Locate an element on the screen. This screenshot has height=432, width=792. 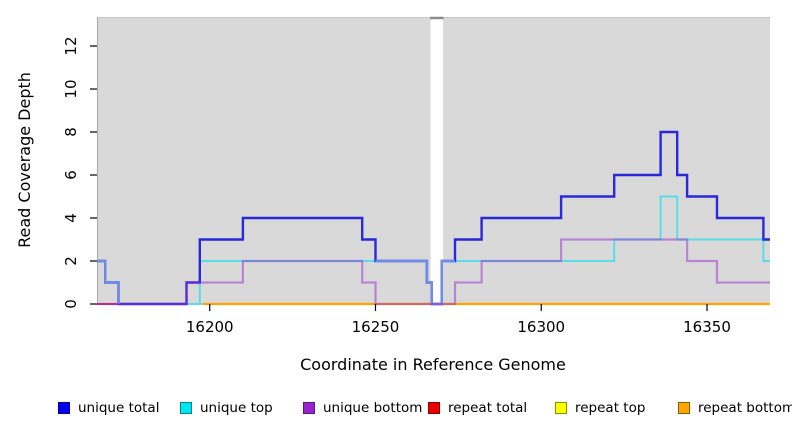
legend-item-unique-bottom: unique bottom is located at coordinates (362, 408).